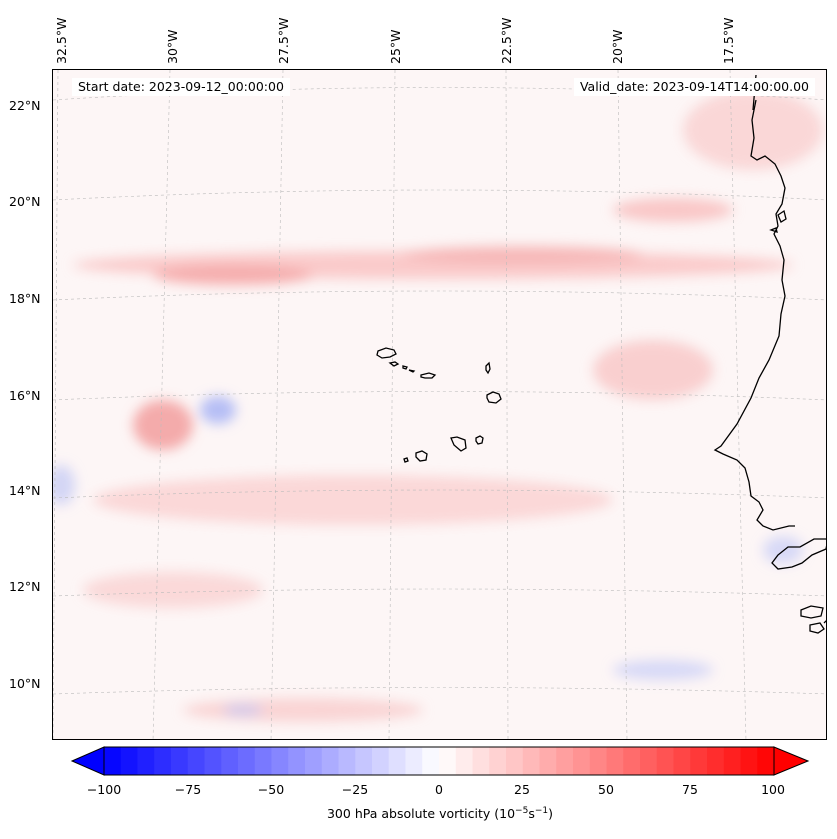 The width and height of the screenshot is (837, 839). What do you see at coordinates (87, 761) in the screenshot?
I see `colorbar-min-arrow` at bounding box center [87, 761].